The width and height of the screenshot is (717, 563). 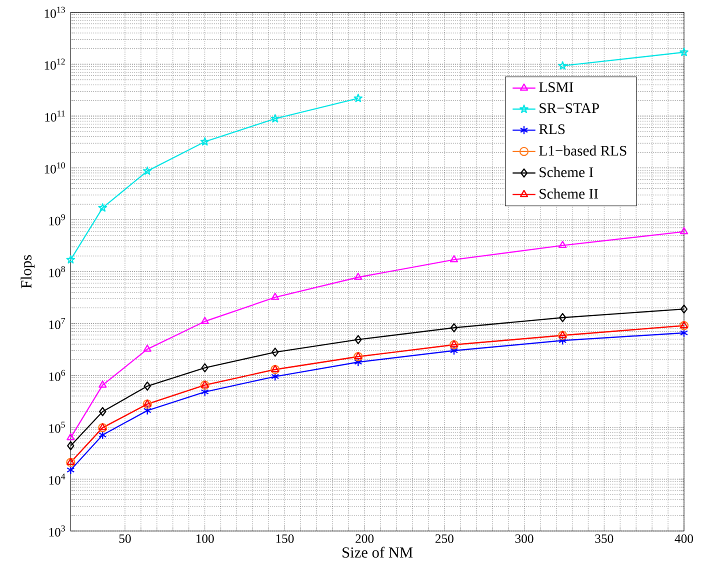 What do you see at coordinates (569, 108) in the screenshot?
I see `legend-label: SR−STAP` at bounding box center [569, 108].